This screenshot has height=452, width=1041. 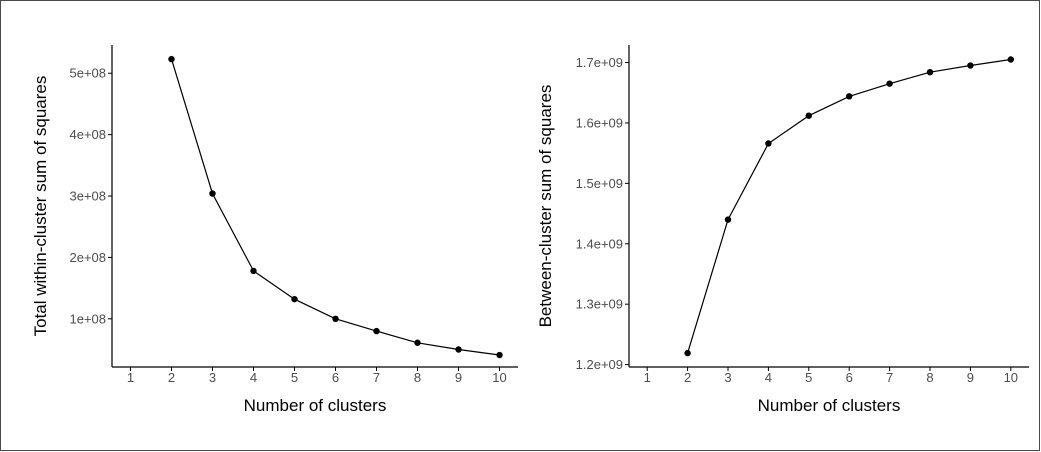 What do you see at coordinates (599, 62) in the screenshot?
I see `y-tick-label: 1.7e+09` at bounding box center [599, 62].